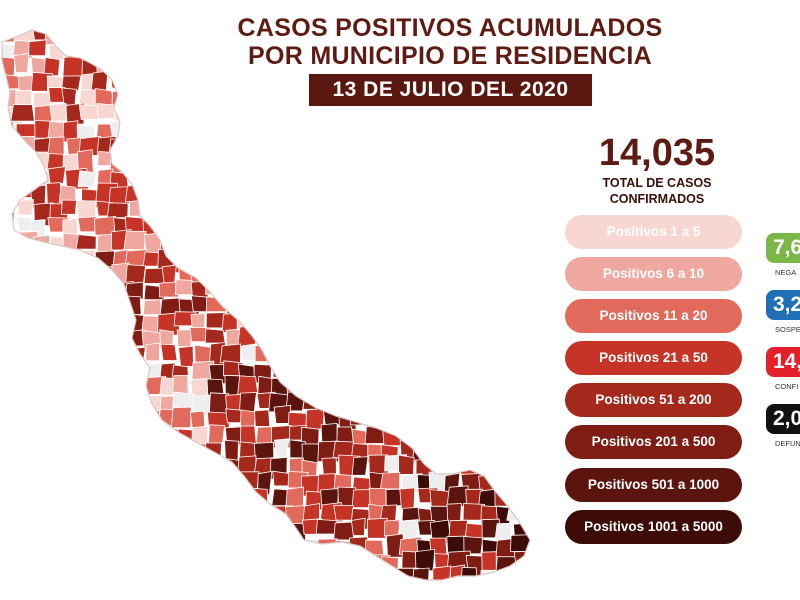  What do you see at coordinates (653, 442) in the screenshot?
I see `legend-item-6: Positivos 201 a 500` at bounding box center [653, 442].